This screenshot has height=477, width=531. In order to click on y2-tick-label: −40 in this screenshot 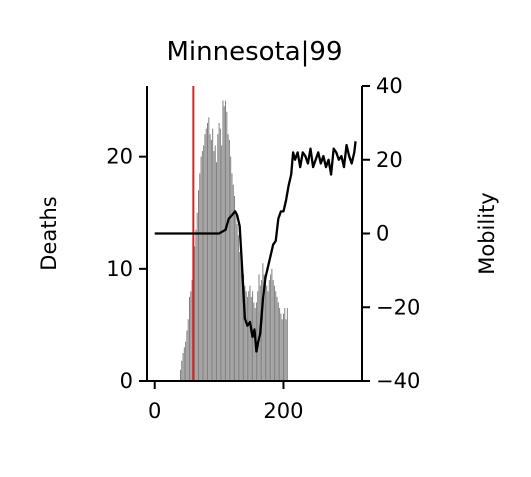, I will do `click(398, 381)`.